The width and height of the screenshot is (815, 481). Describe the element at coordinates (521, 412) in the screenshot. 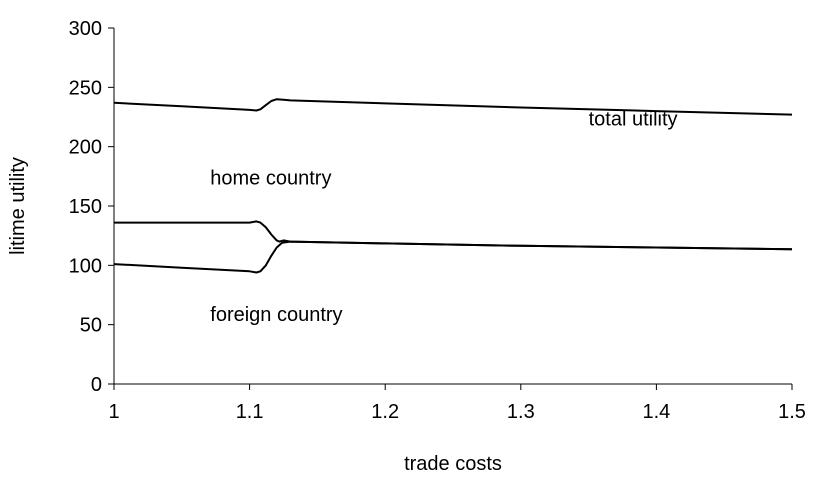

I see `x-tick-label: 1.3` at that location.